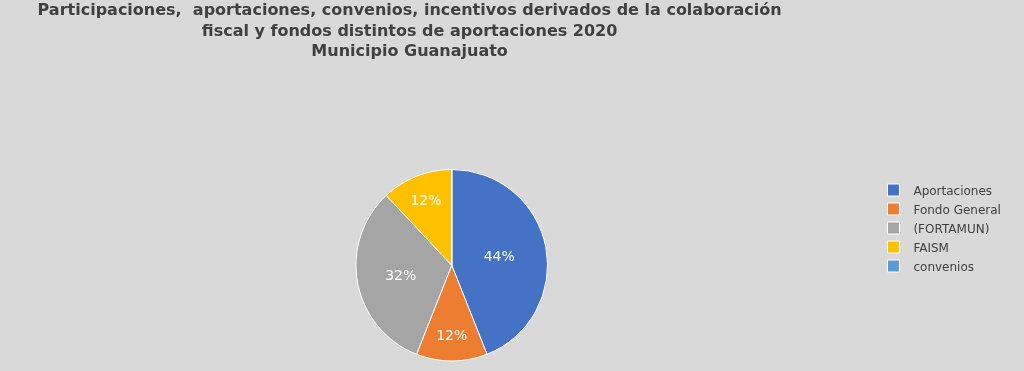 The image size is (1024, 371). Describe the element at coordinates (951, 228) in the screenshot. I see `legend-label: (FORTAMUN)` at that location.